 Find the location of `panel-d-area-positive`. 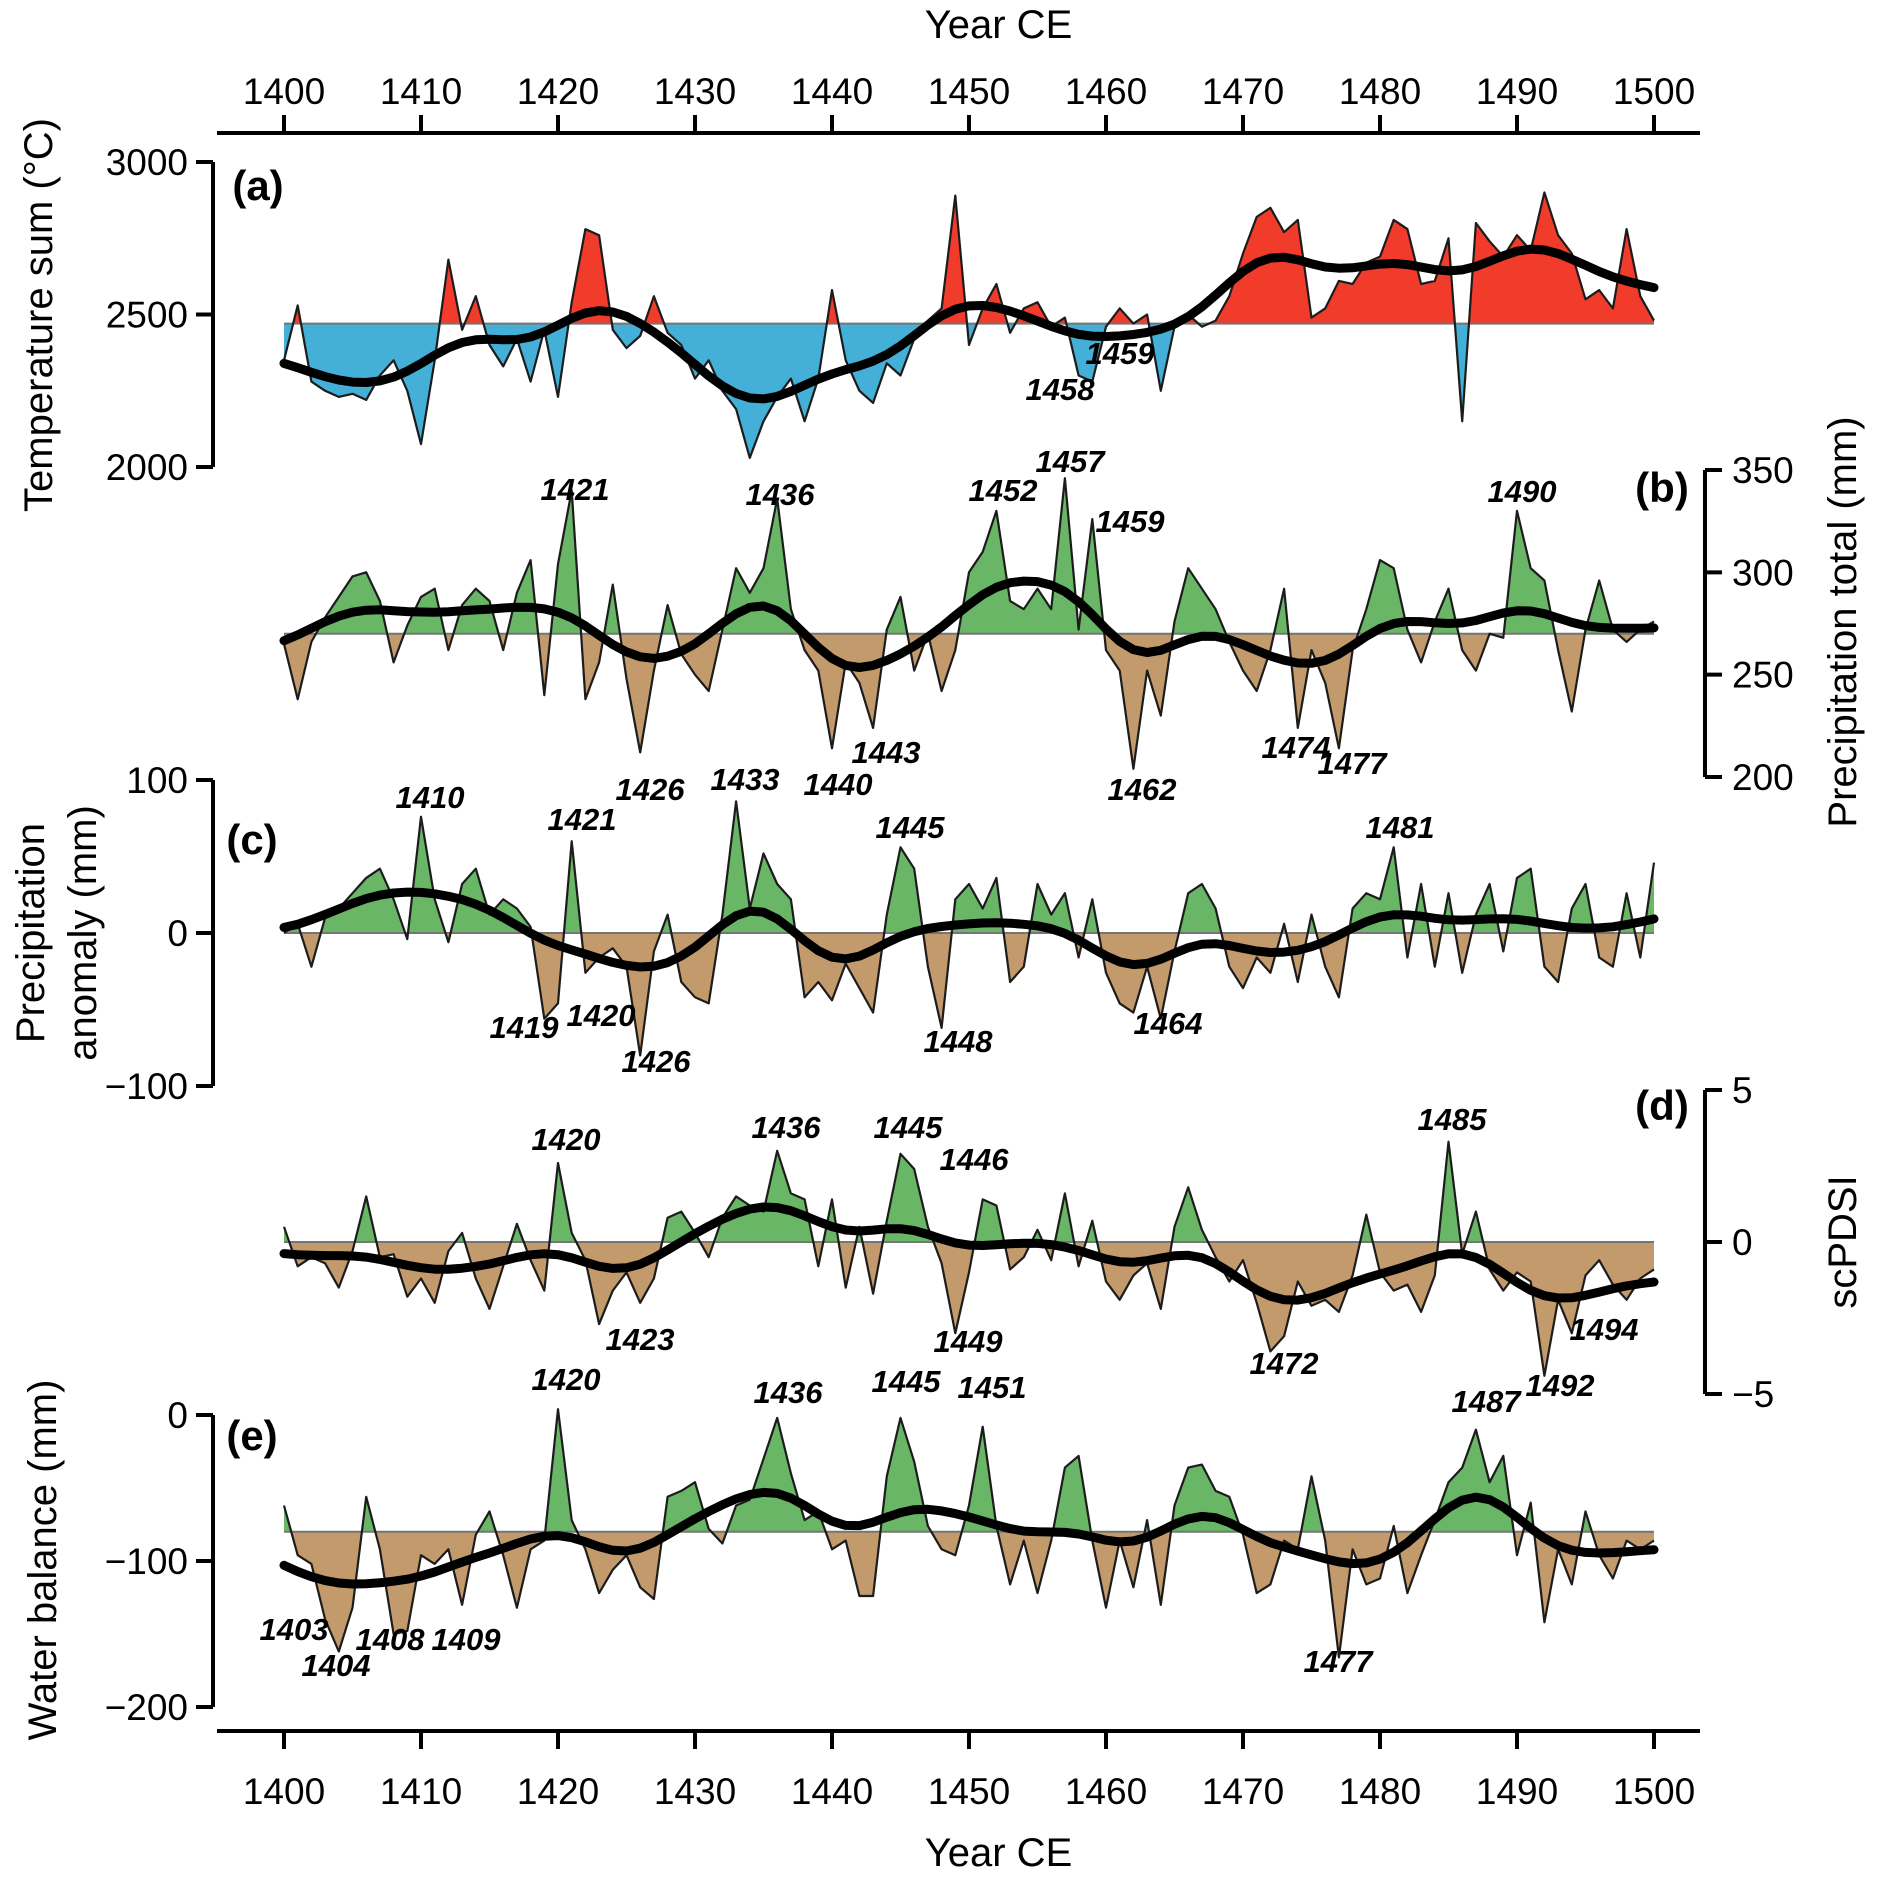

panel-d-area-positive is located at coordinates (969, 1191).